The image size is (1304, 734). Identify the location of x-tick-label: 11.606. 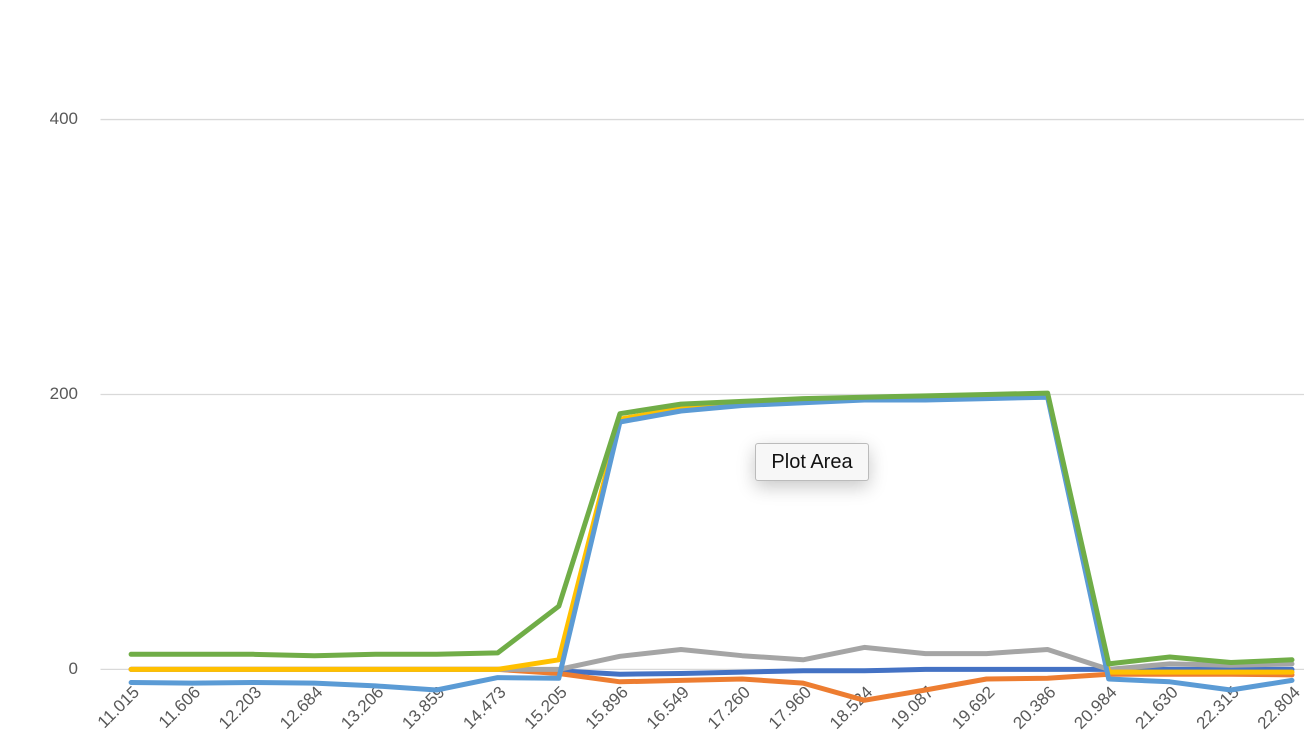
(179, 707).